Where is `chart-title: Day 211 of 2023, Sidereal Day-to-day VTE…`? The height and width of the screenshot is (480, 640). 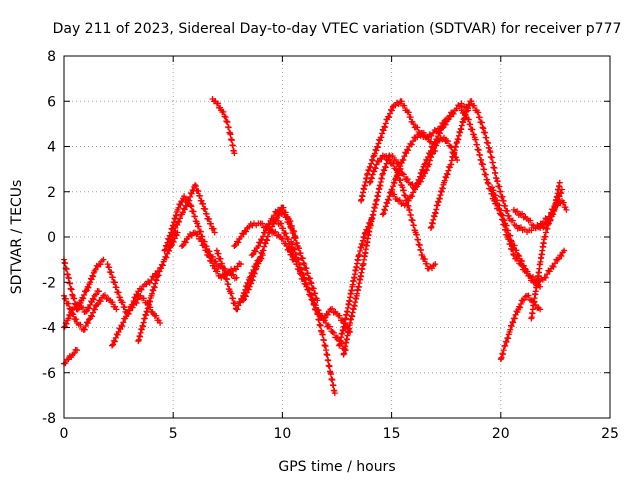
chart-title: Day 211 of 2023, Sidereal Day-to-day VTE… is located at coordinates (337, 29).